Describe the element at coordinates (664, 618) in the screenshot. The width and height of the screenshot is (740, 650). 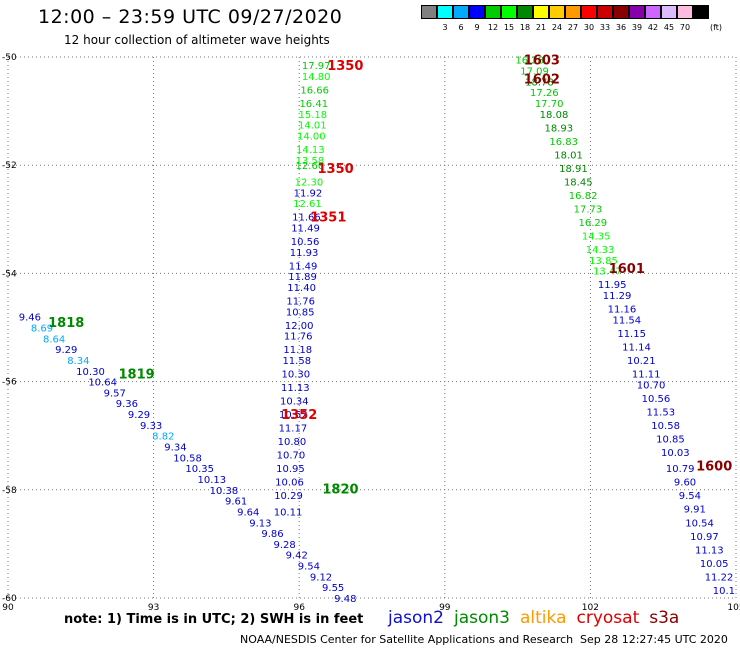
I see `satellite-legend-item: s3a` at that location.